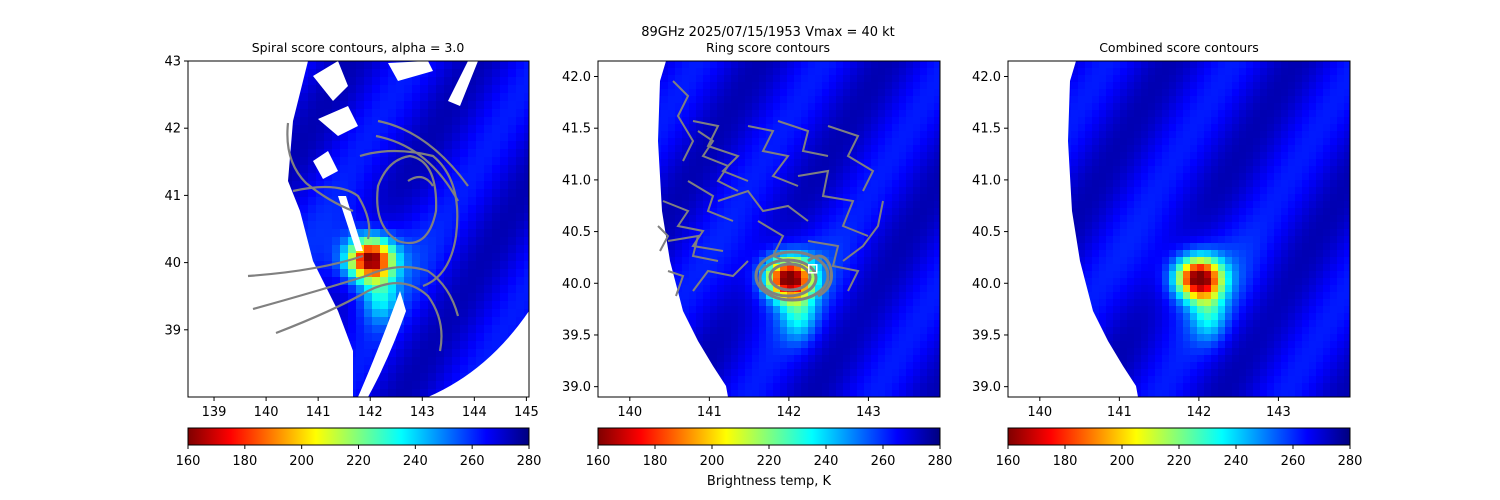 This screenshot has height=500, width=1500. What do you see at coordinates (826, 461) in the screenshot?
I see `colorbar-tick-label: 240` at bounding box center [826, 461].